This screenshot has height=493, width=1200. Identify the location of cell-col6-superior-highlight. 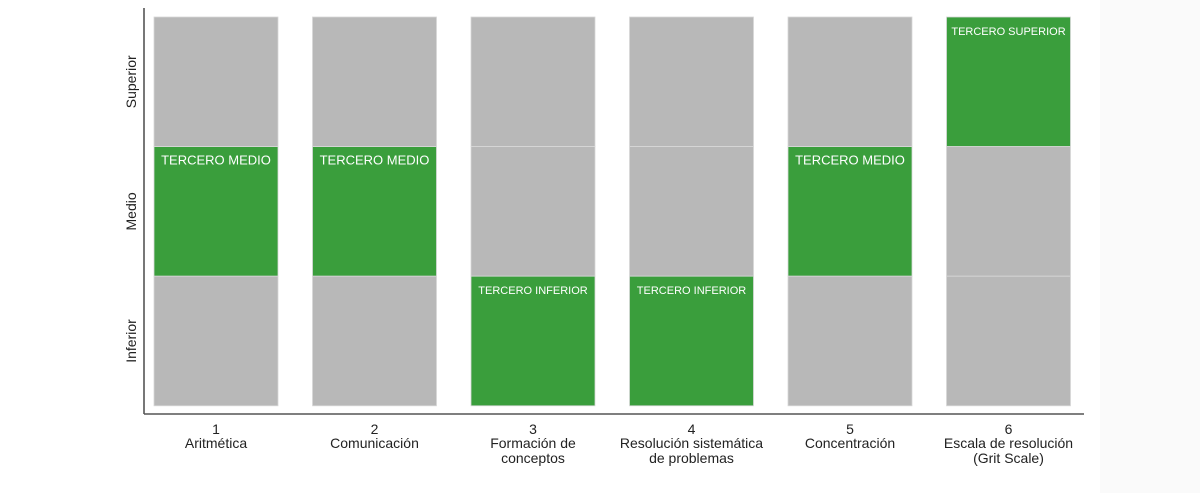
(1008, 82).